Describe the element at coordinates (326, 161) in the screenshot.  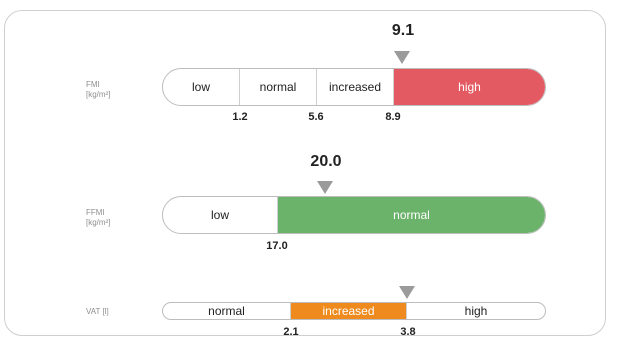
I see `ffmi-value: 20.0` at that location.